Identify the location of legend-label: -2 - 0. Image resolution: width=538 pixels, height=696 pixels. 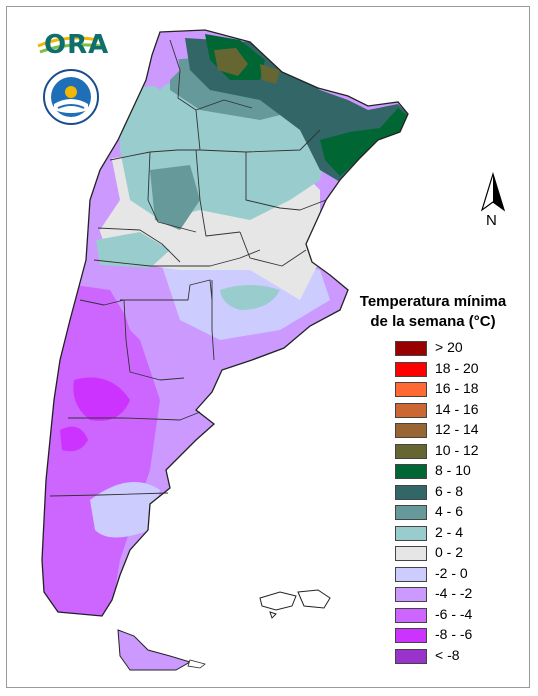
(451, 572).